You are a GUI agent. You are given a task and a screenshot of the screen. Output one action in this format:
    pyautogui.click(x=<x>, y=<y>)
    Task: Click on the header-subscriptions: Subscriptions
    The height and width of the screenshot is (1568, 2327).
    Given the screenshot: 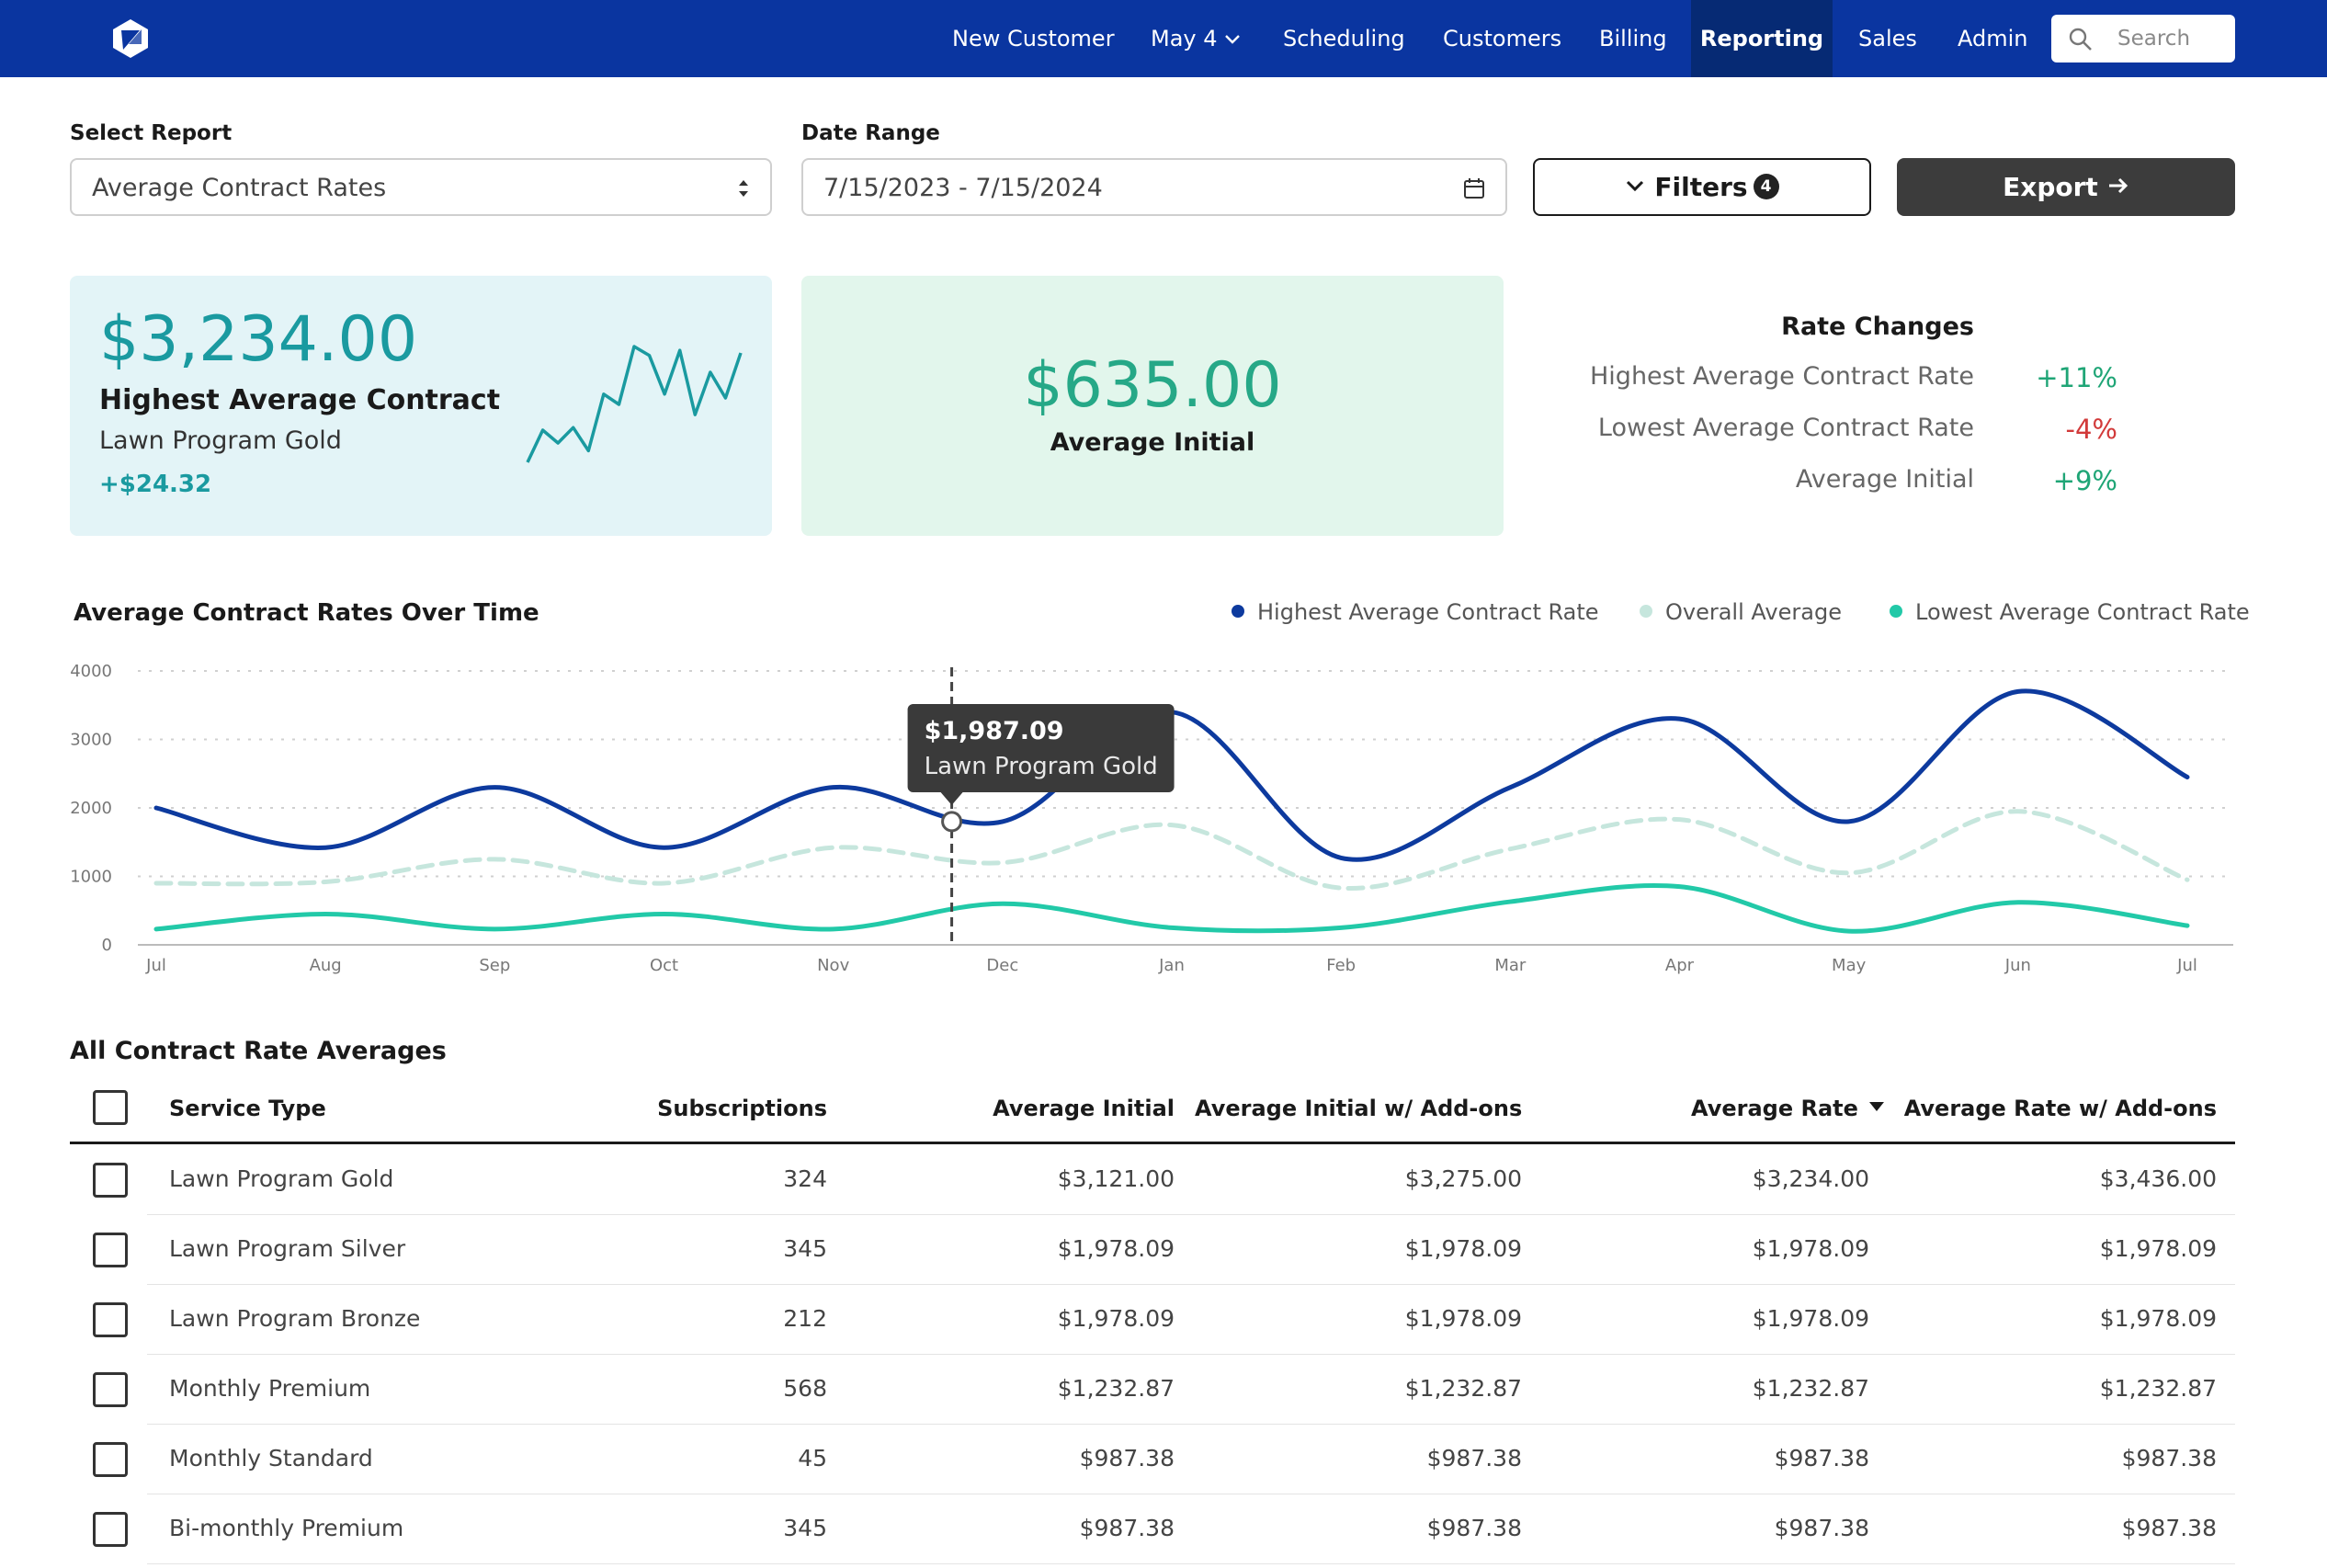 What is the action you would take?
    pyautogui.click(x=742, y=1108)
    